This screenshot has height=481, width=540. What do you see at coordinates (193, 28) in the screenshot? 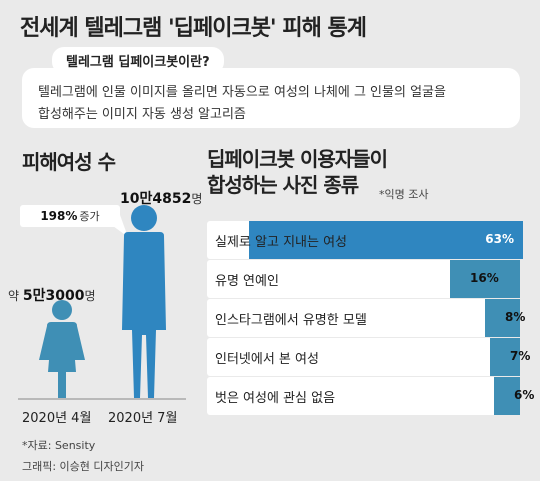
I see `page-title: 전세계 텔레그램 '딥페이크봇' 피해 통계` at bounding box center [193, 28].